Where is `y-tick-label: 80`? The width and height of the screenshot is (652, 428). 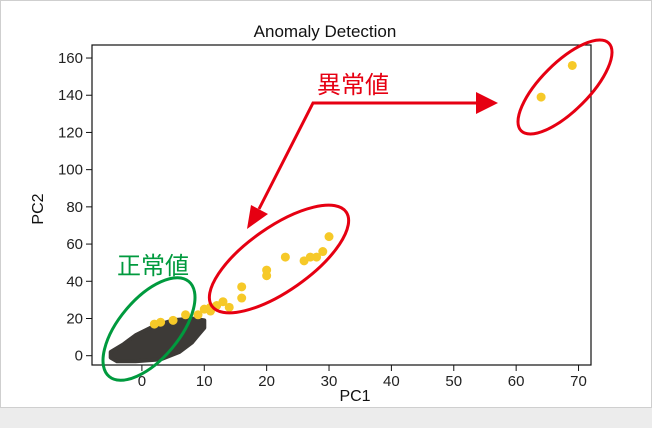
y-tick-label: 80 is located at coordinates (74, 207).